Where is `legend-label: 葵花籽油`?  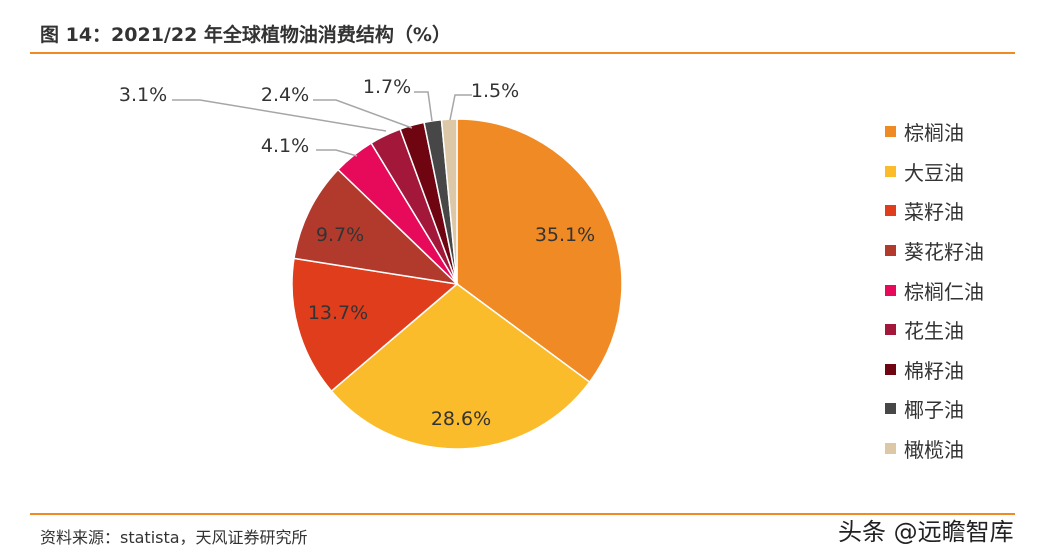 legend-label: 葵花籽油 is located at coordinates (944, 252).